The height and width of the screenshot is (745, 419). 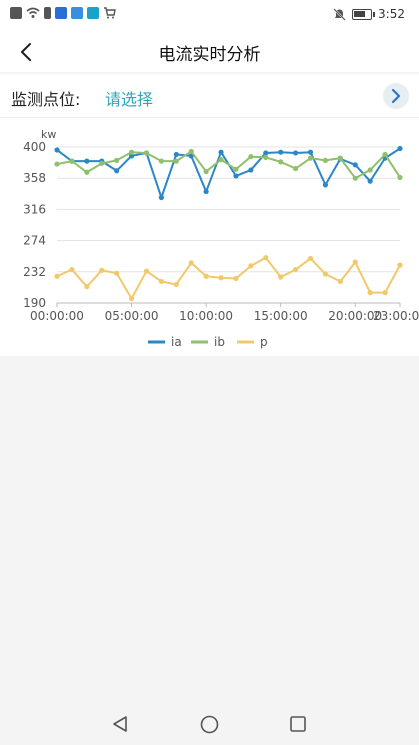 I want to click on battery-icon, so click(x=364, y=14).